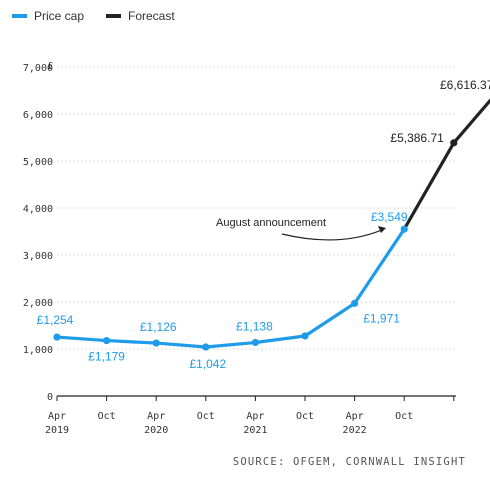 The image size is (490, 485). Describe the element at coordinates (38, 256) in the screenshot. I see `y-tick-label: 3,000` at that location.